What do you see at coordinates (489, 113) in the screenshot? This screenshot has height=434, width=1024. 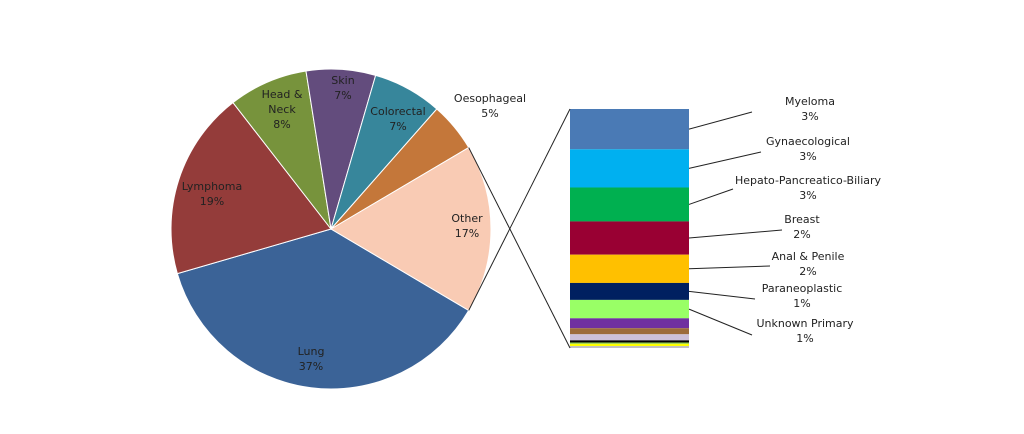 I see `pie-label-line: 5%` at bounding box center [489, 113].